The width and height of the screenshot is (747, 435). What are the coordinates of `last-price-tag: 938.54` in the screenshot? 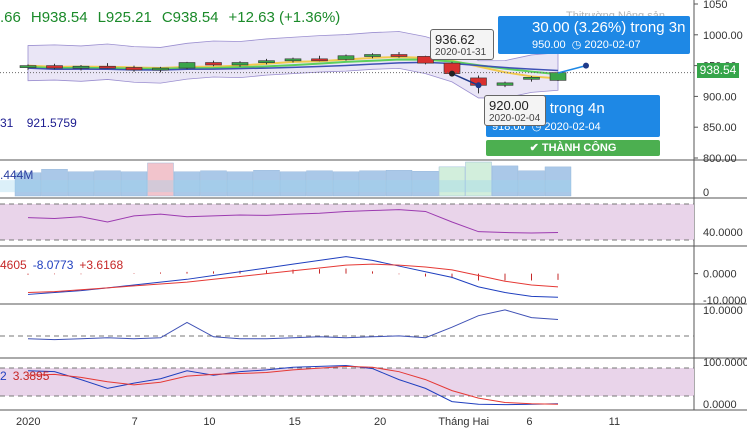 It's located at (718, 70).